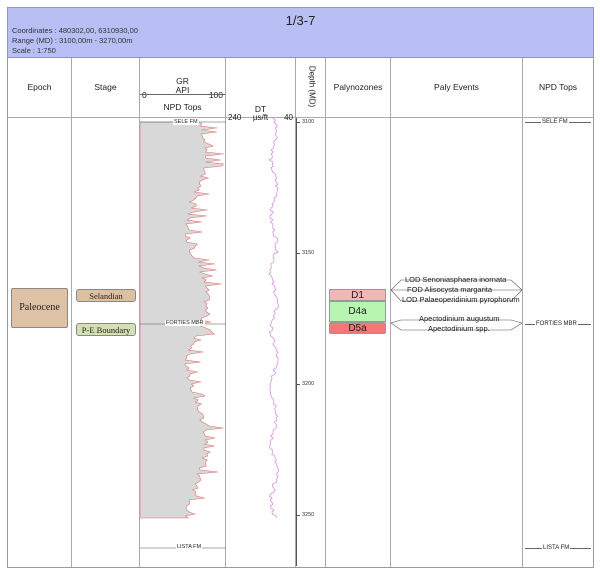 The width and height of the screenshot is (600, 573). What do you see at coordinates (182, 107) in the screenshot?
I see `npd-tops-sublabel: NPD Tops` at bounding box center [182, 107].